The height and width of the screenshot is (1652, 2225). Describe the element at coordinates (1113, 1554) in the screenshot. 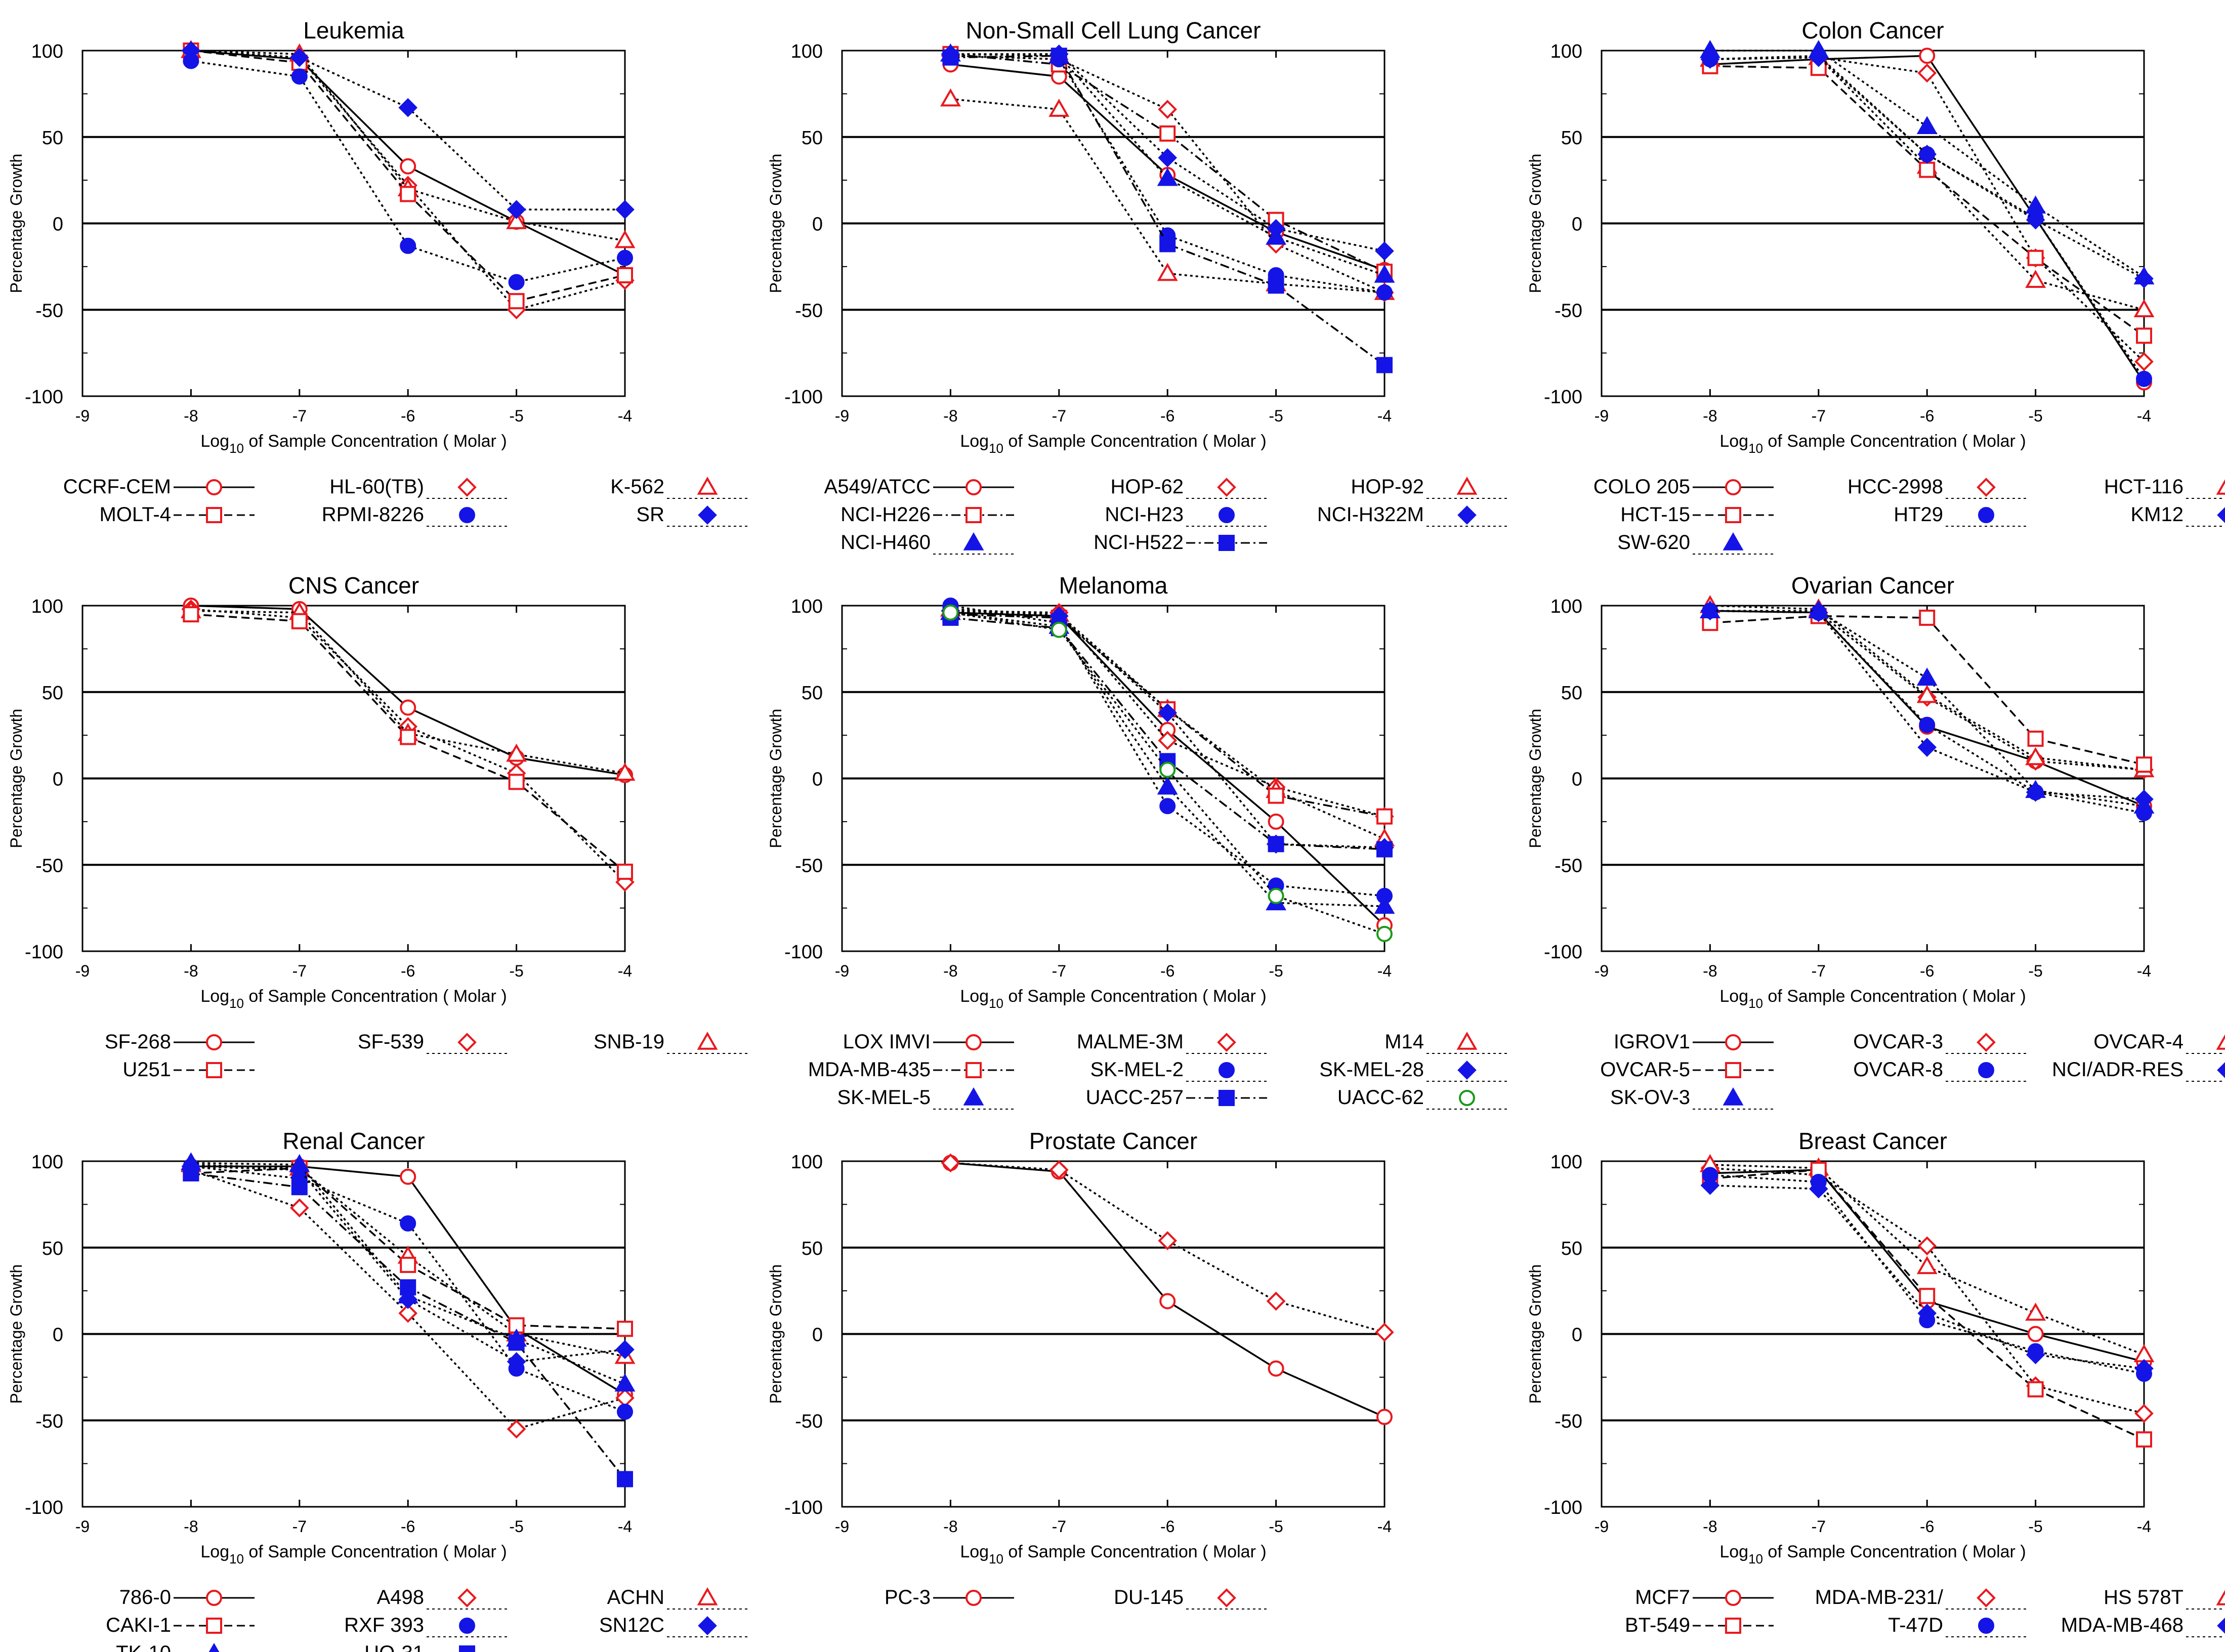

I see `x-axis-label: Log10 of Sample Concentration ( Molar )` at that location.